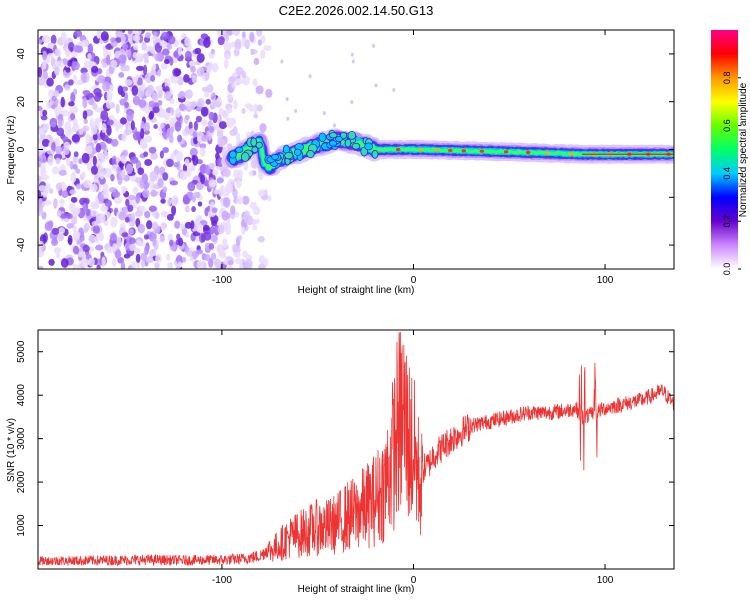 The image size is (750, 600). What do you see at coordinates (356, 10) in the screenshot?
I see `chart-title: C2E2.2026.002.14.50.G13` at bounding box center [356, 10].